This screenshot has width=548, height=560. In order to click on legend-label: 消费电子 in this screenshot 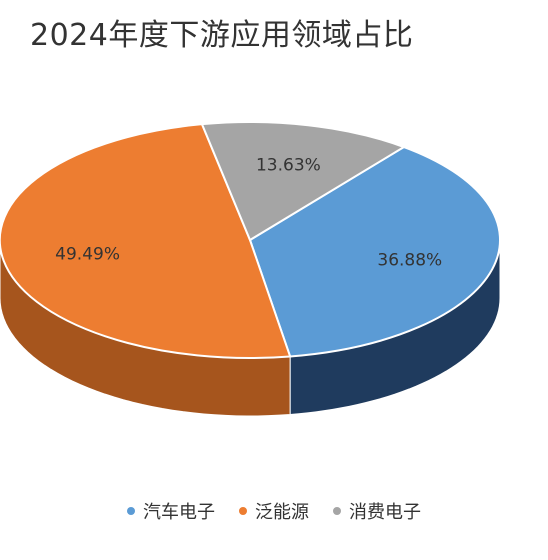, I will do `click(385, 512)`.